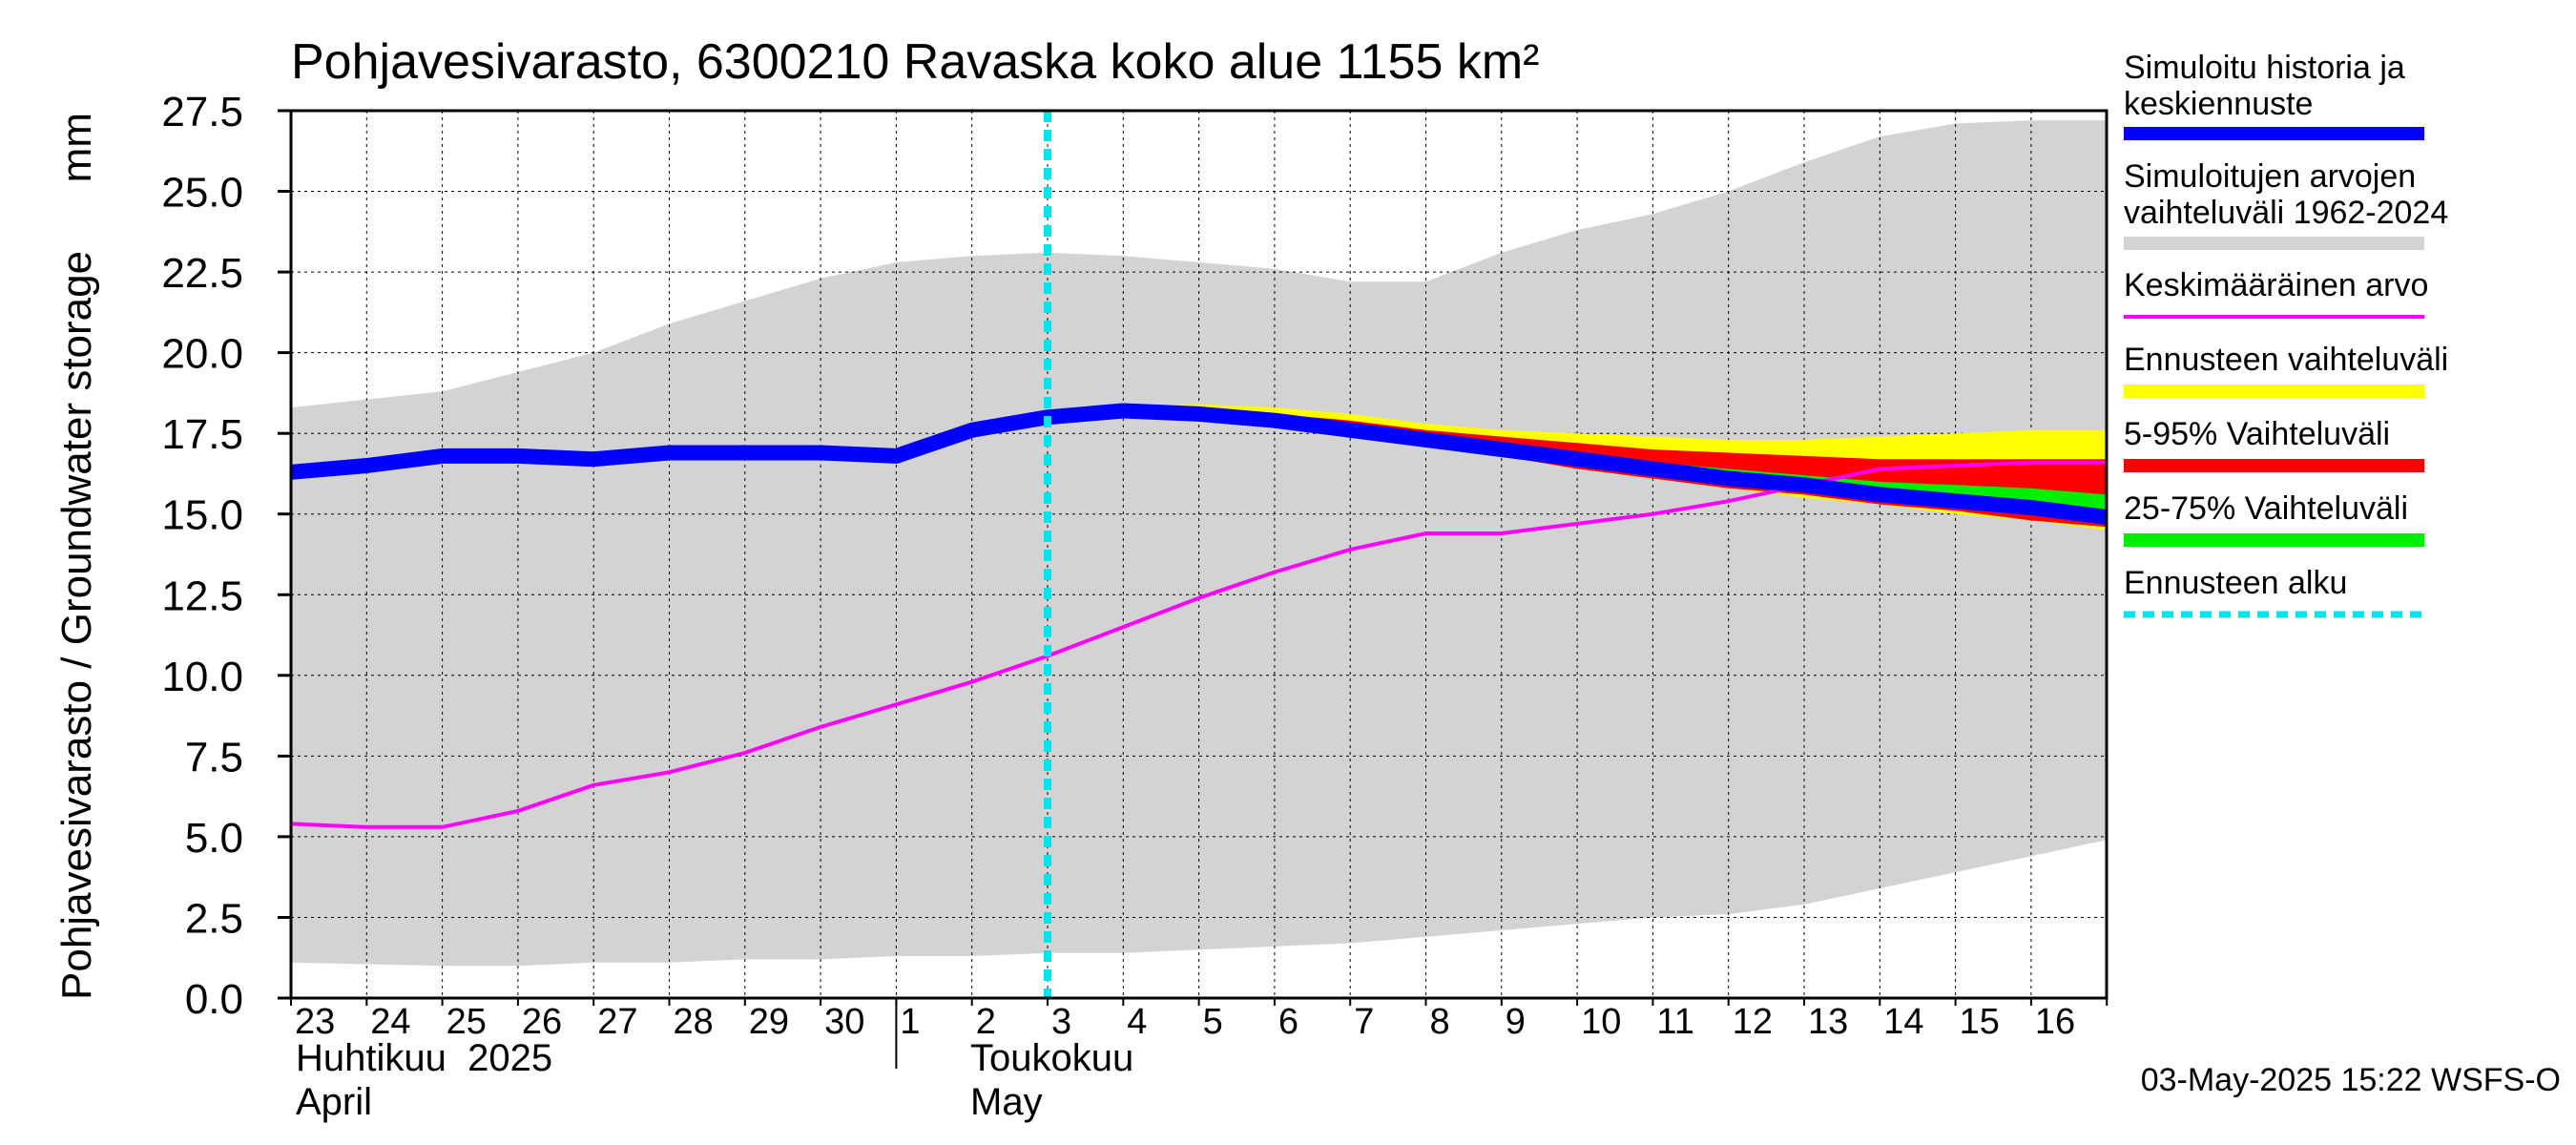 The width and height of the screenshot is (2576, 1145). Describe the element at coordinates (467, 1022) in the screenshot. I see `x-day-label: 25` at that location.